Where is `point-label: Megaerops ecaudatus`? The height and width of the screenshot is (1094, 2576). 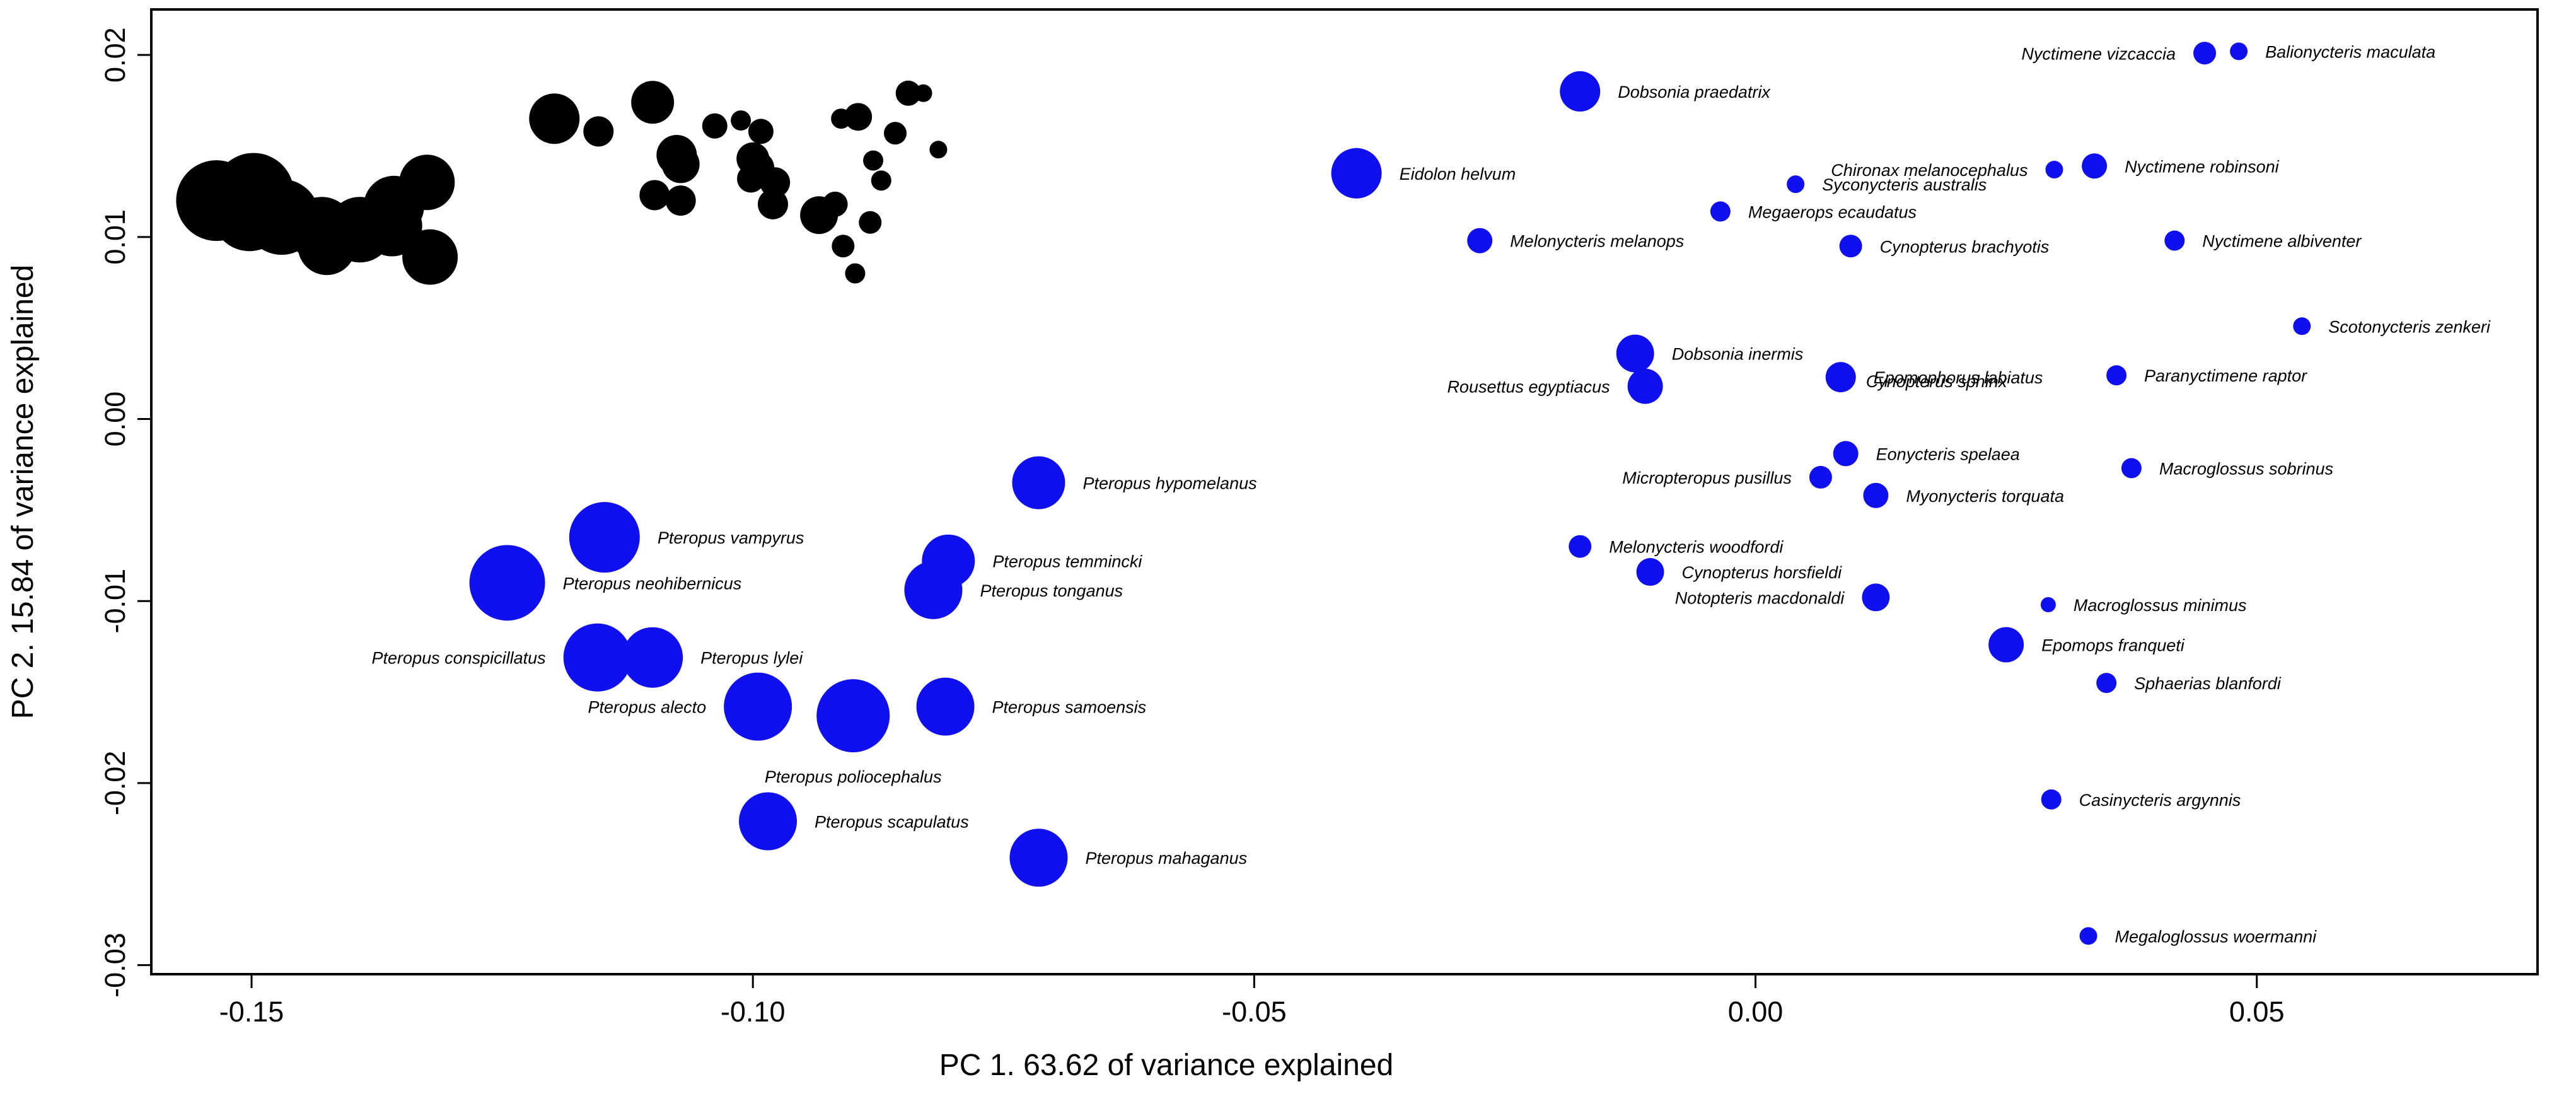 point-label: Megaerops ecaudatus is located at coordinates (1833, 211).